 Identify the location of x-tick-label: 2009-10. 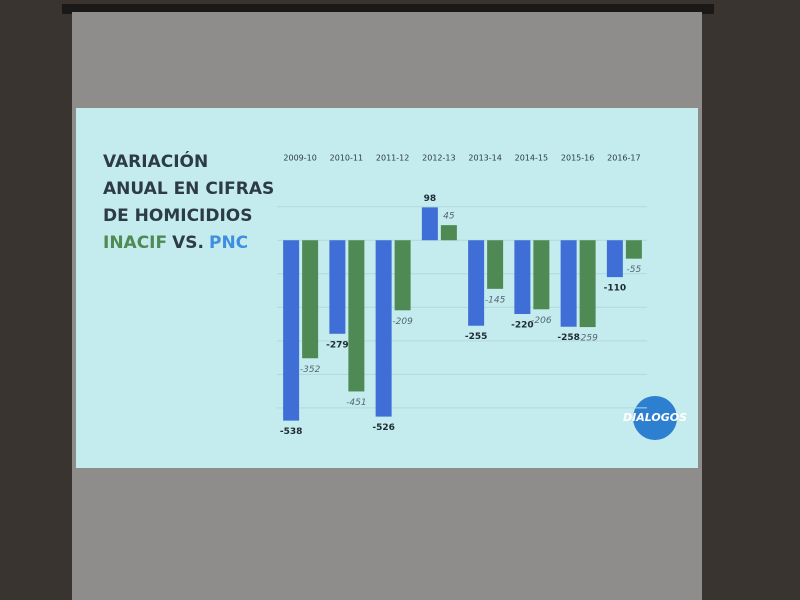
(299, 158).